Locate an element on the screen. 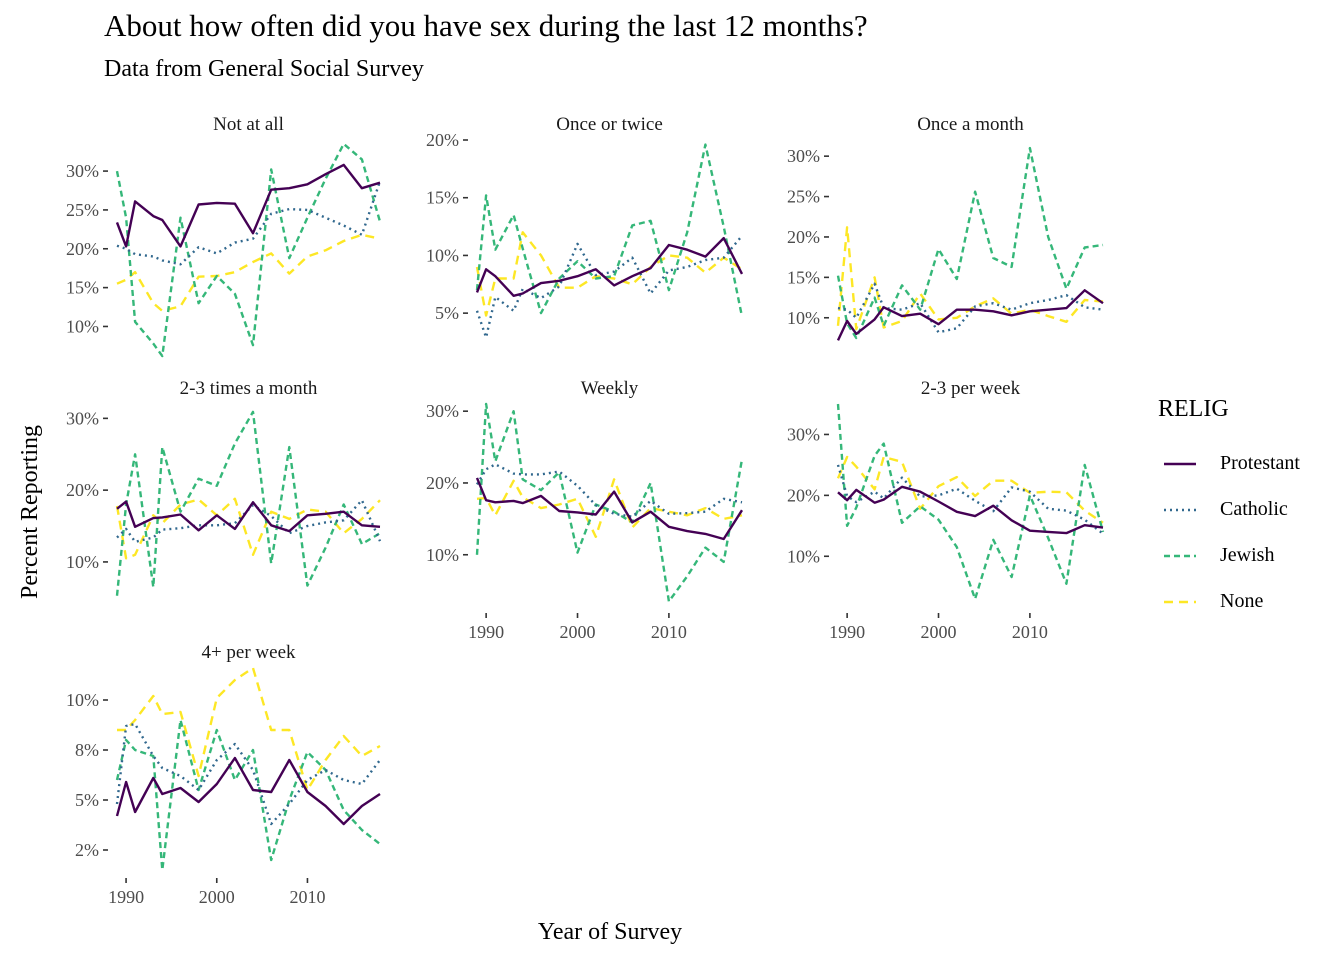 The width and height of the screenshot is (1344, 960). facet-2-3-times-a-month: 2-3 times a month 10% 20% 30% is located at coordinates (224, 487).